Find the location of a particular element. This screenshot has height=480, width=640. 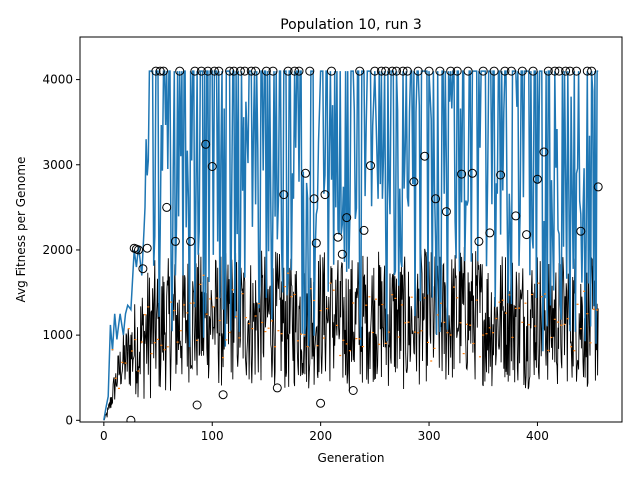

y-tick-label: 2000 is located at coordinates (57, 250).